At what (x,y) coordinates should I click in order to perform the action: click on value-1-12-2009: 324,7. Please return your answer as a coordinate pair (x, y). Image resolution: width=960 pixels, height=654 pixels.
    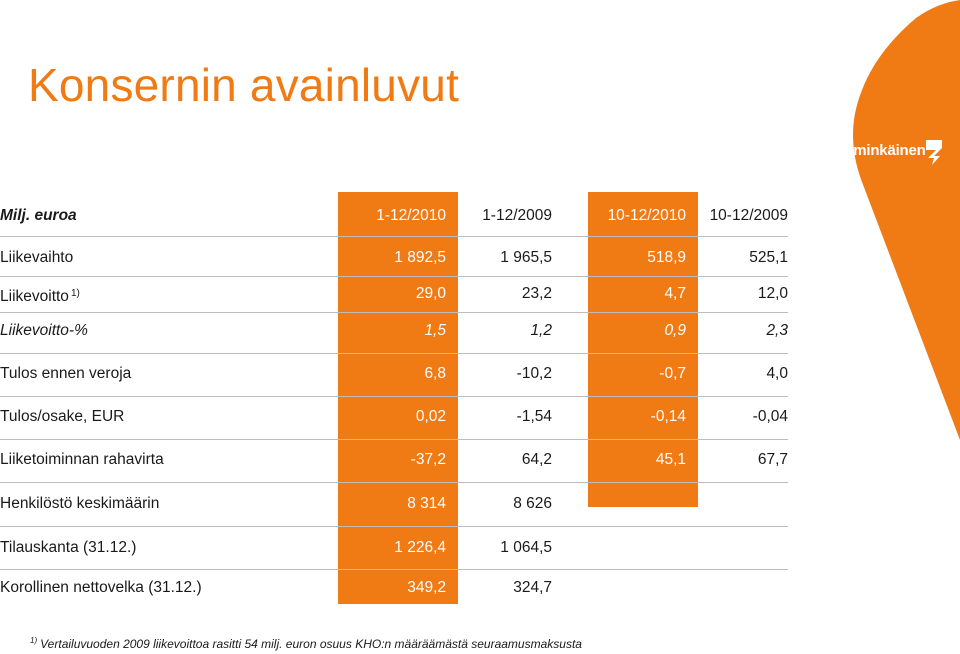
    Looking at the image, I should click on (532, 587).